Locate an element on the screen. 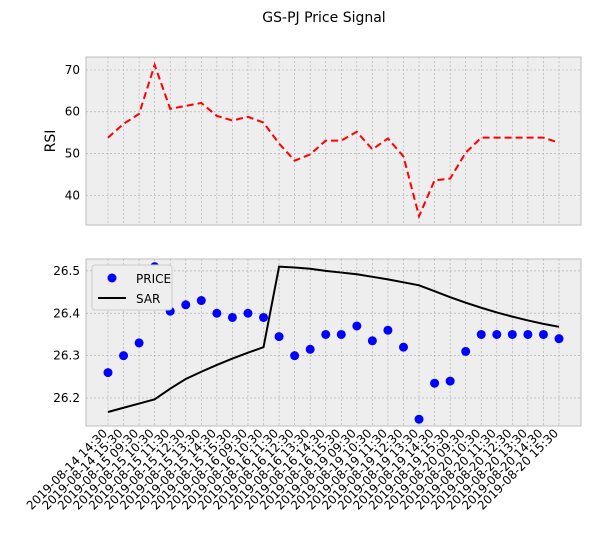 The image size is (591, 540). legend-marker is located at coordinates (112, 278).